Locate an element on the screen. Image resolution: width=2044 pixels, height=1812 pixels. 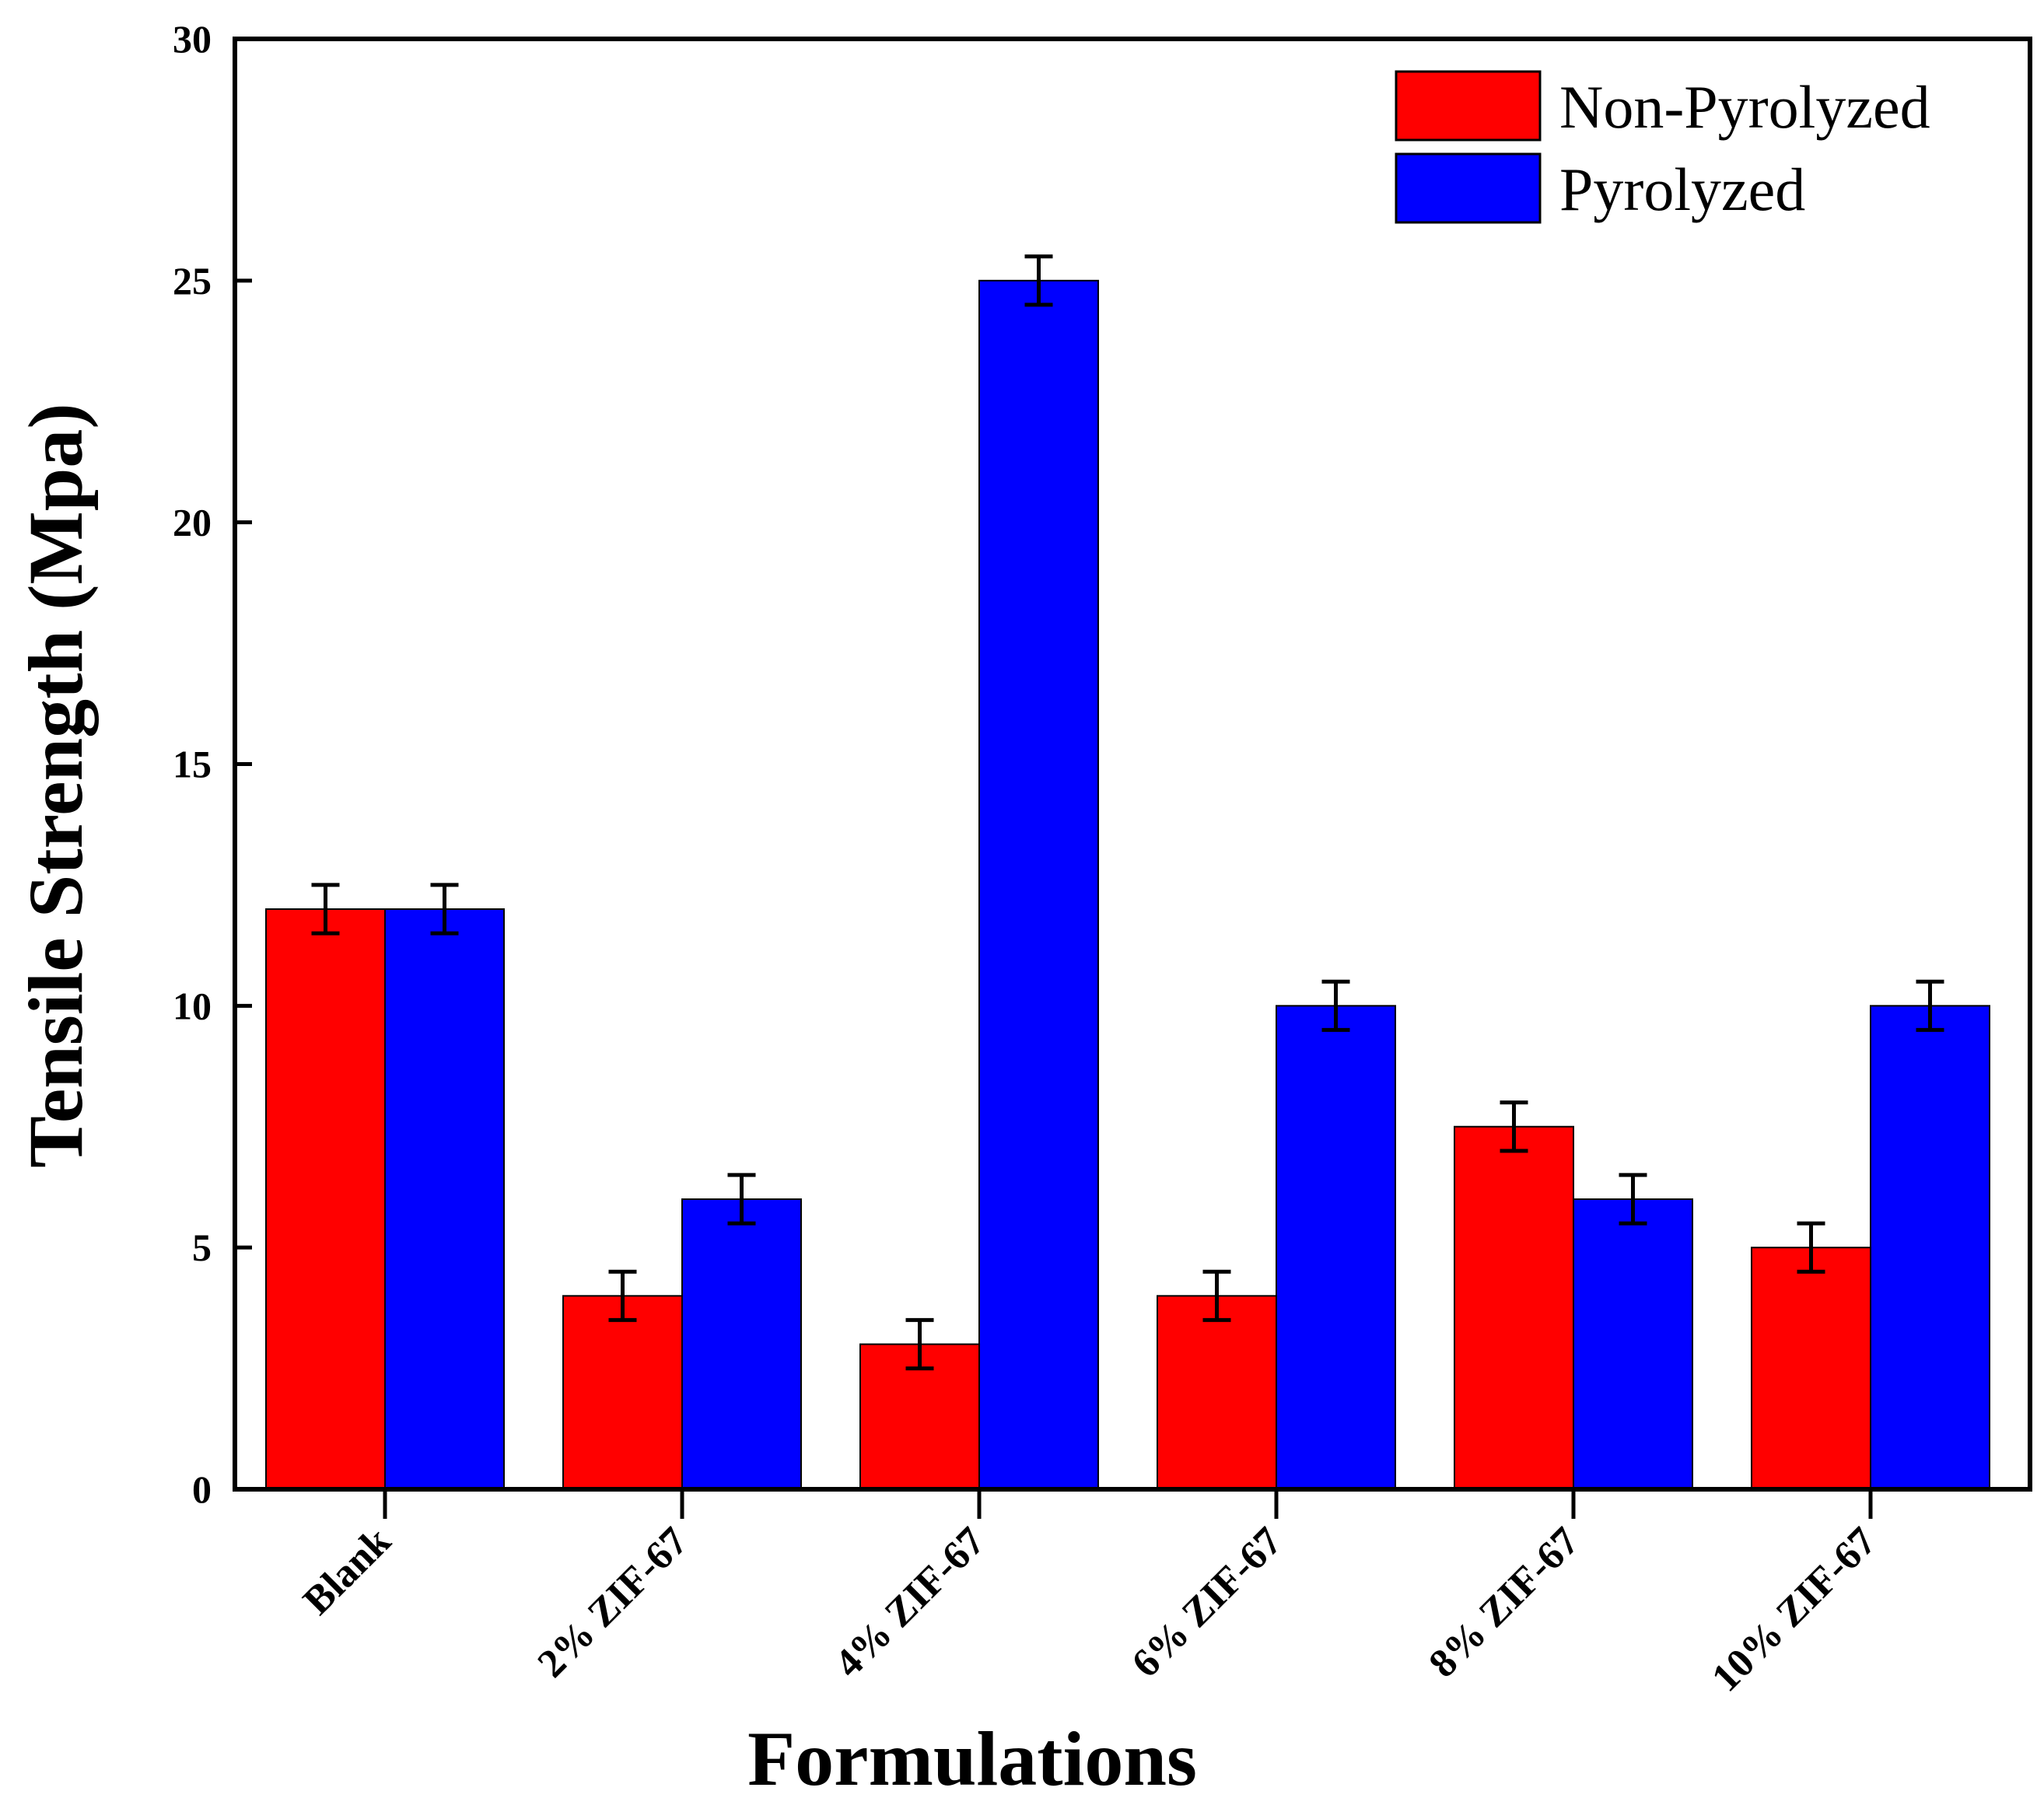
y-tick-label: 20 is located at coordinates (193, 522).